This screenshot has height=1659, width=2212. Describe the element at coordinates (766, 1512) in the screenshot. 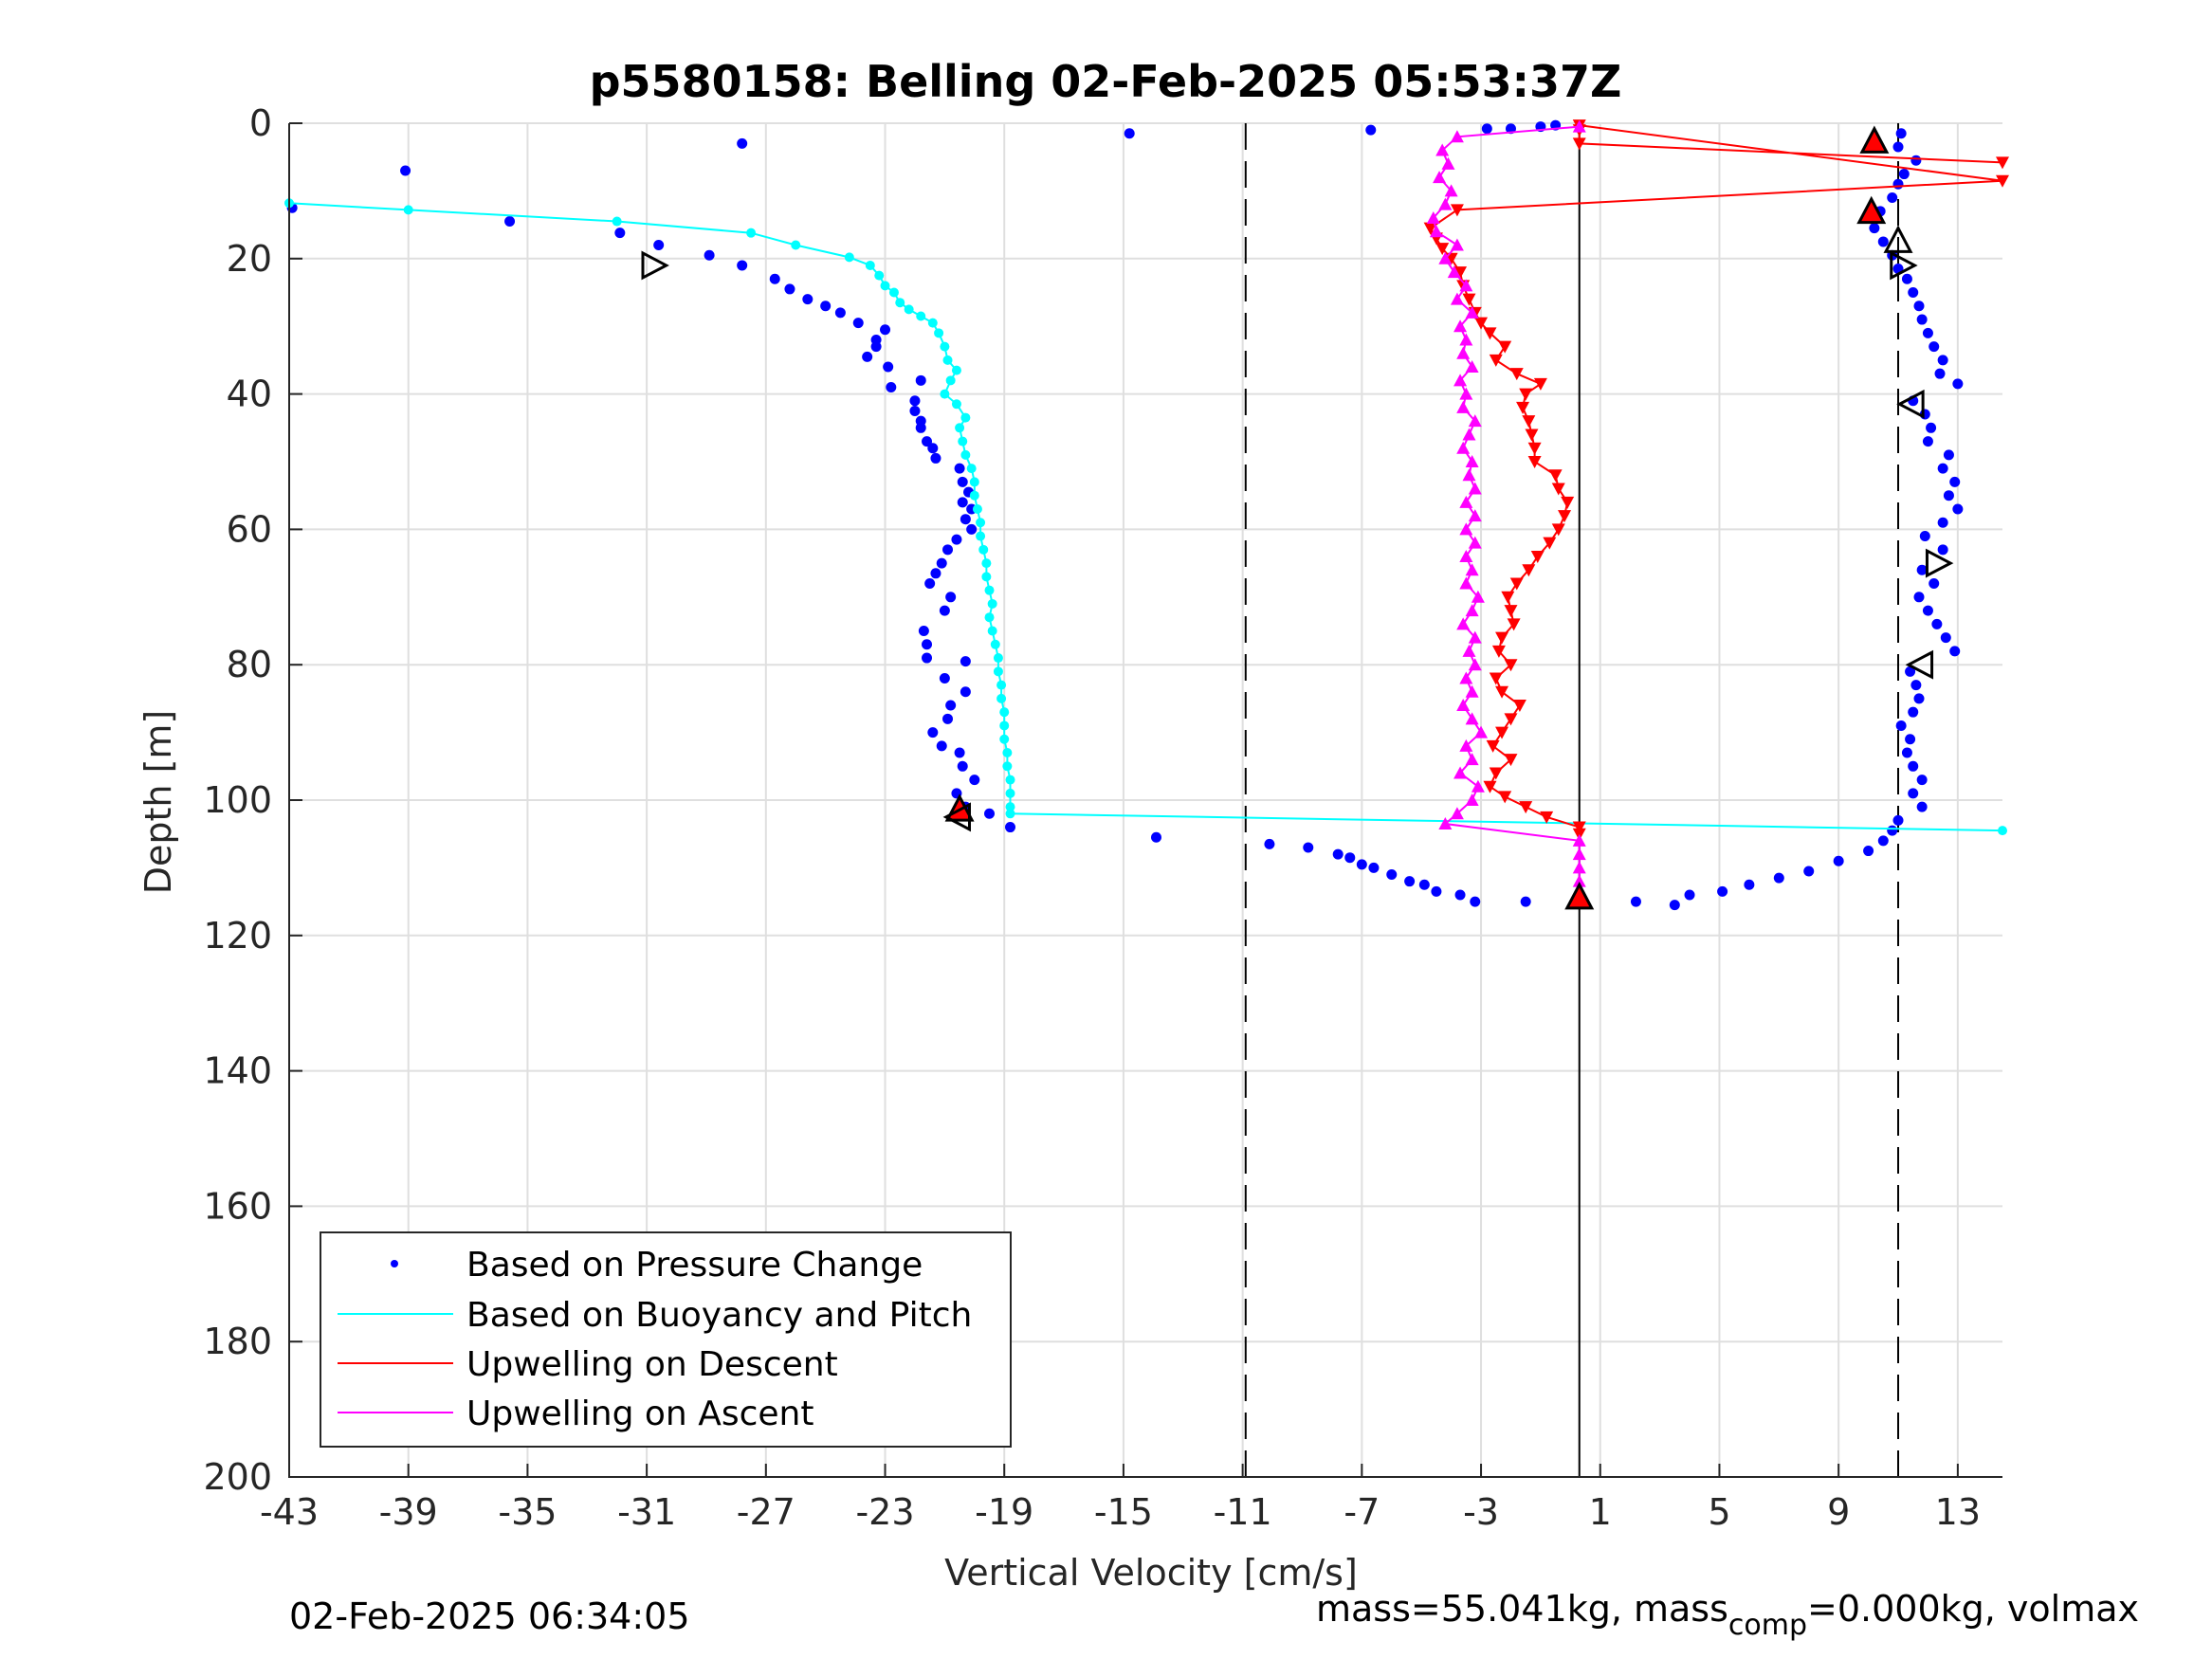

I see `x-tick-label: -27` at that location.